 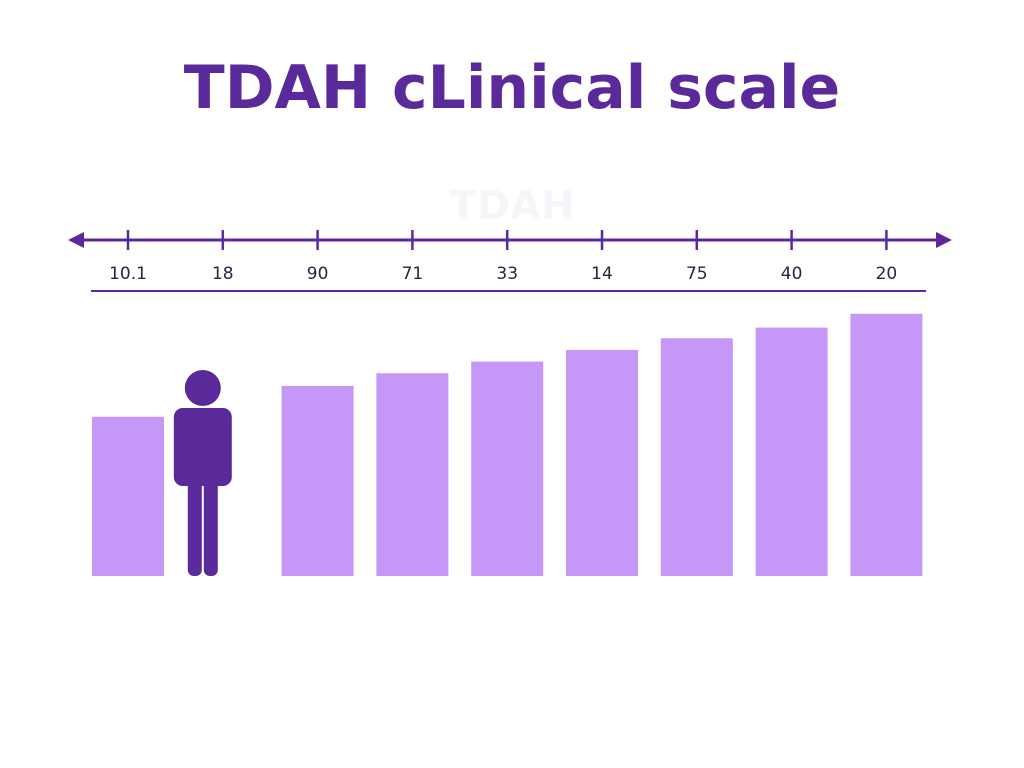 I want to click on watermark-text: TDAH, so click(x=512, y=206).